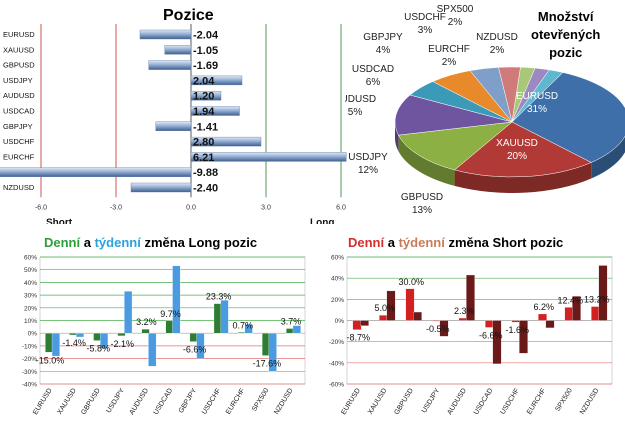 This screenshot has height=430, width=625. Describe the element at coordinates (150, 242) in the screenshot. I see `long-change-title: Denní a týdenní změna Long pozic` at that location.